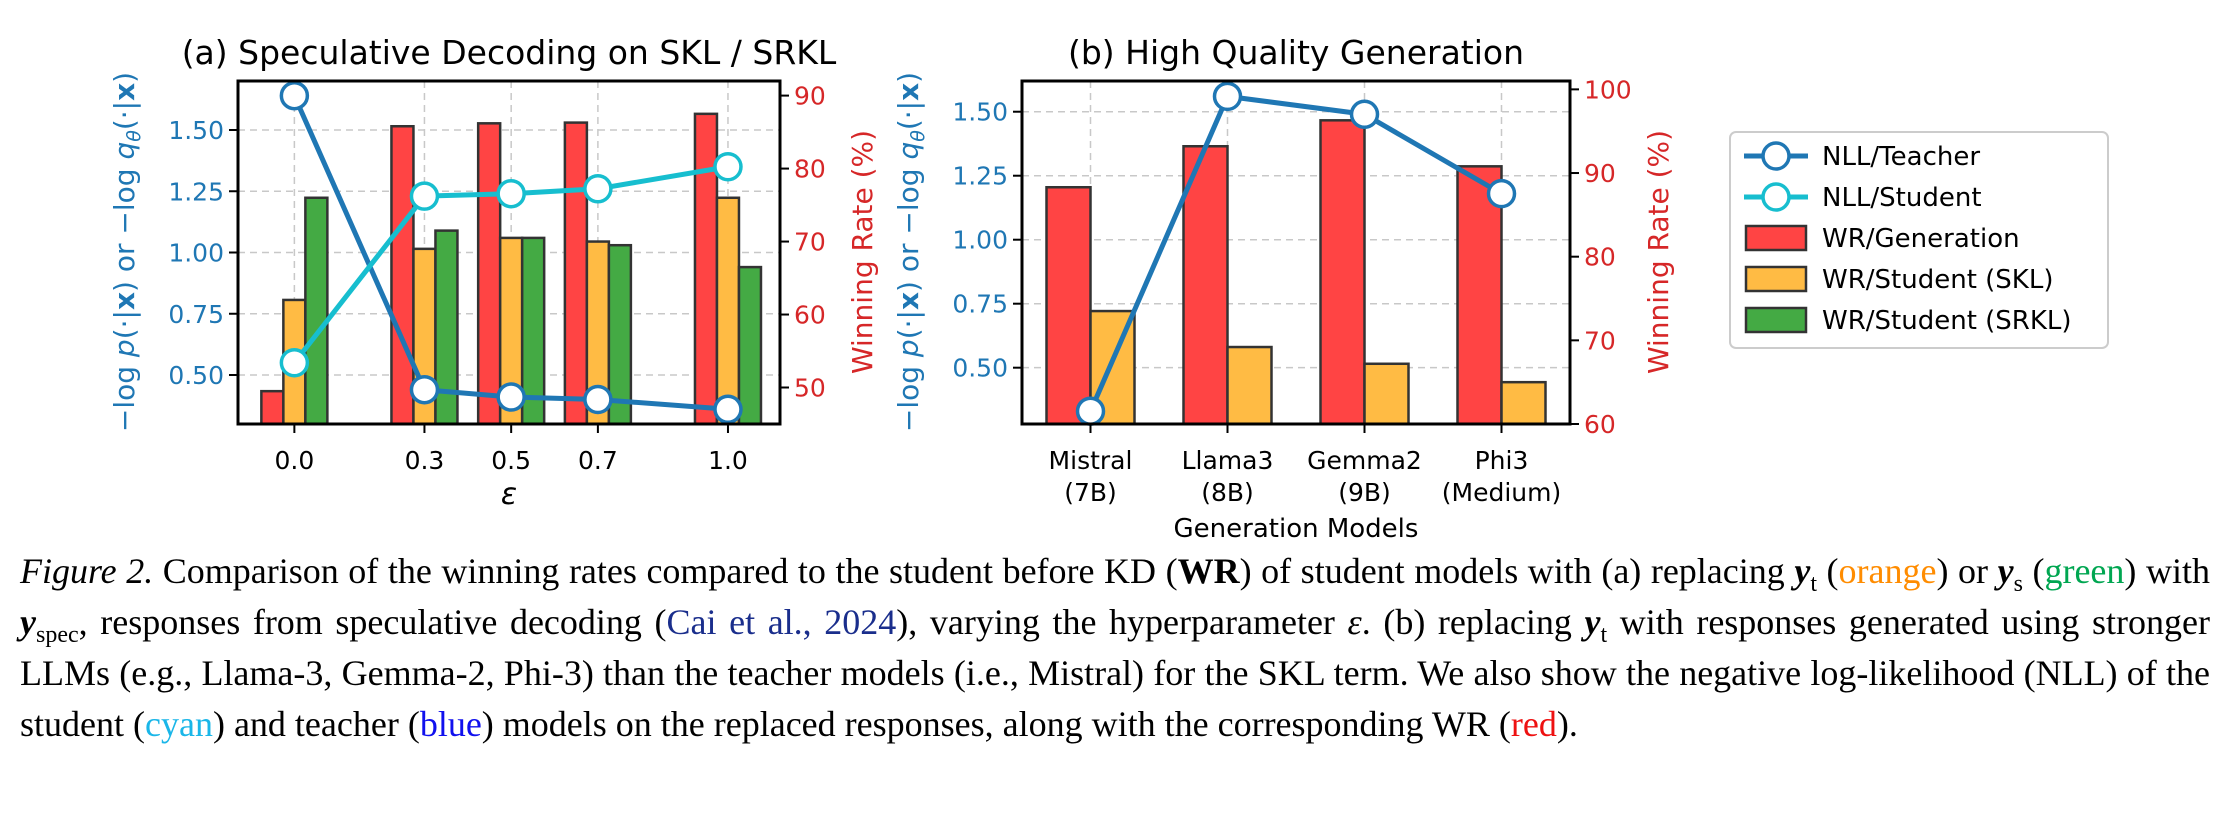 The image size is (2228, 814). What do you see at coordinates (1091, 460) in the screenshot?
I see `x-tick-label: Mistral` at bounding box center [1091, 460].